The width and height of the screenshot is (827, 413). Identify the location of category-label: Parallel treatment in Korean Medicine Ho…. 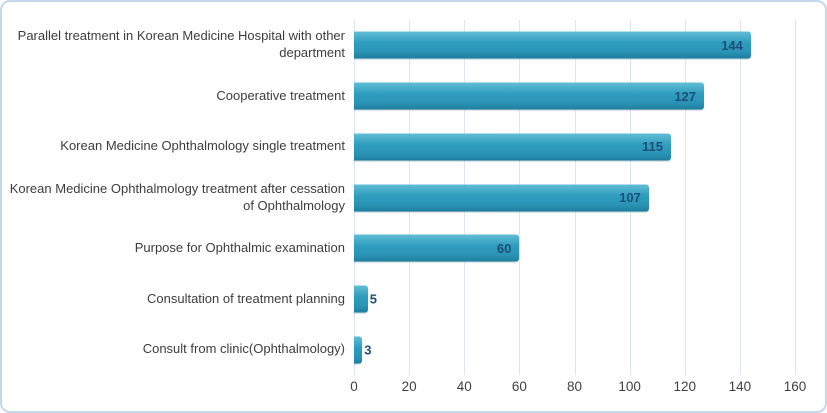
(181, 44).